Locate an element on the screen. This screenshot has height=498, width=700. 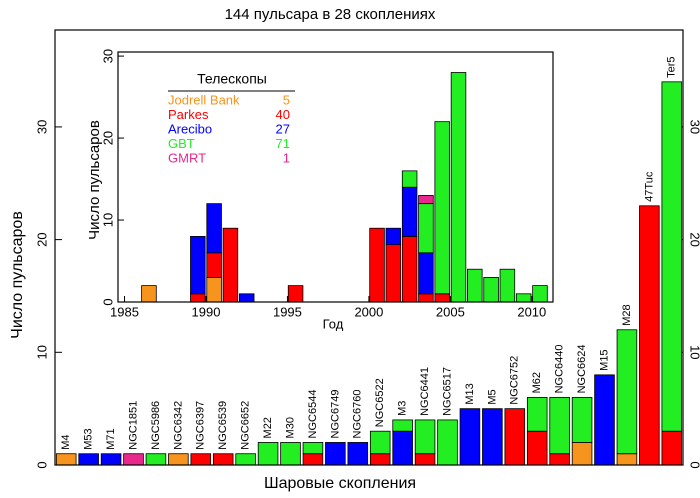
category-label: NGC6342 is located at coordinates (178, 425).